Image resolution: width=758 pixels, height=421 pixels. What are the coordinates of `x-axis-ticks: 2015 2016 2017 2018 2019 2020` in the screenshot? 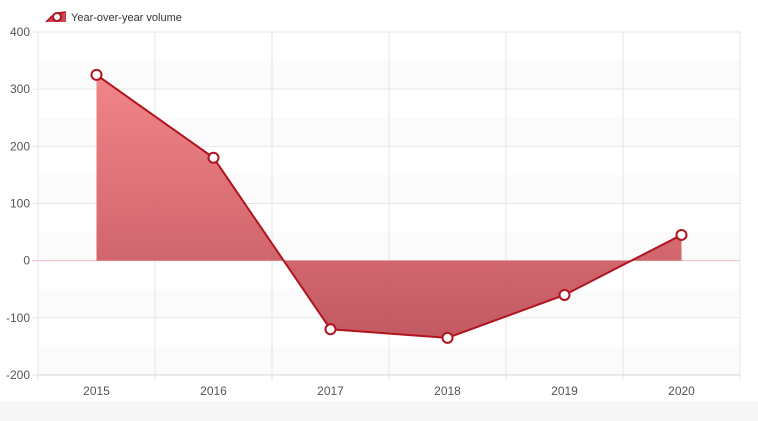 It's located at (389, 391).